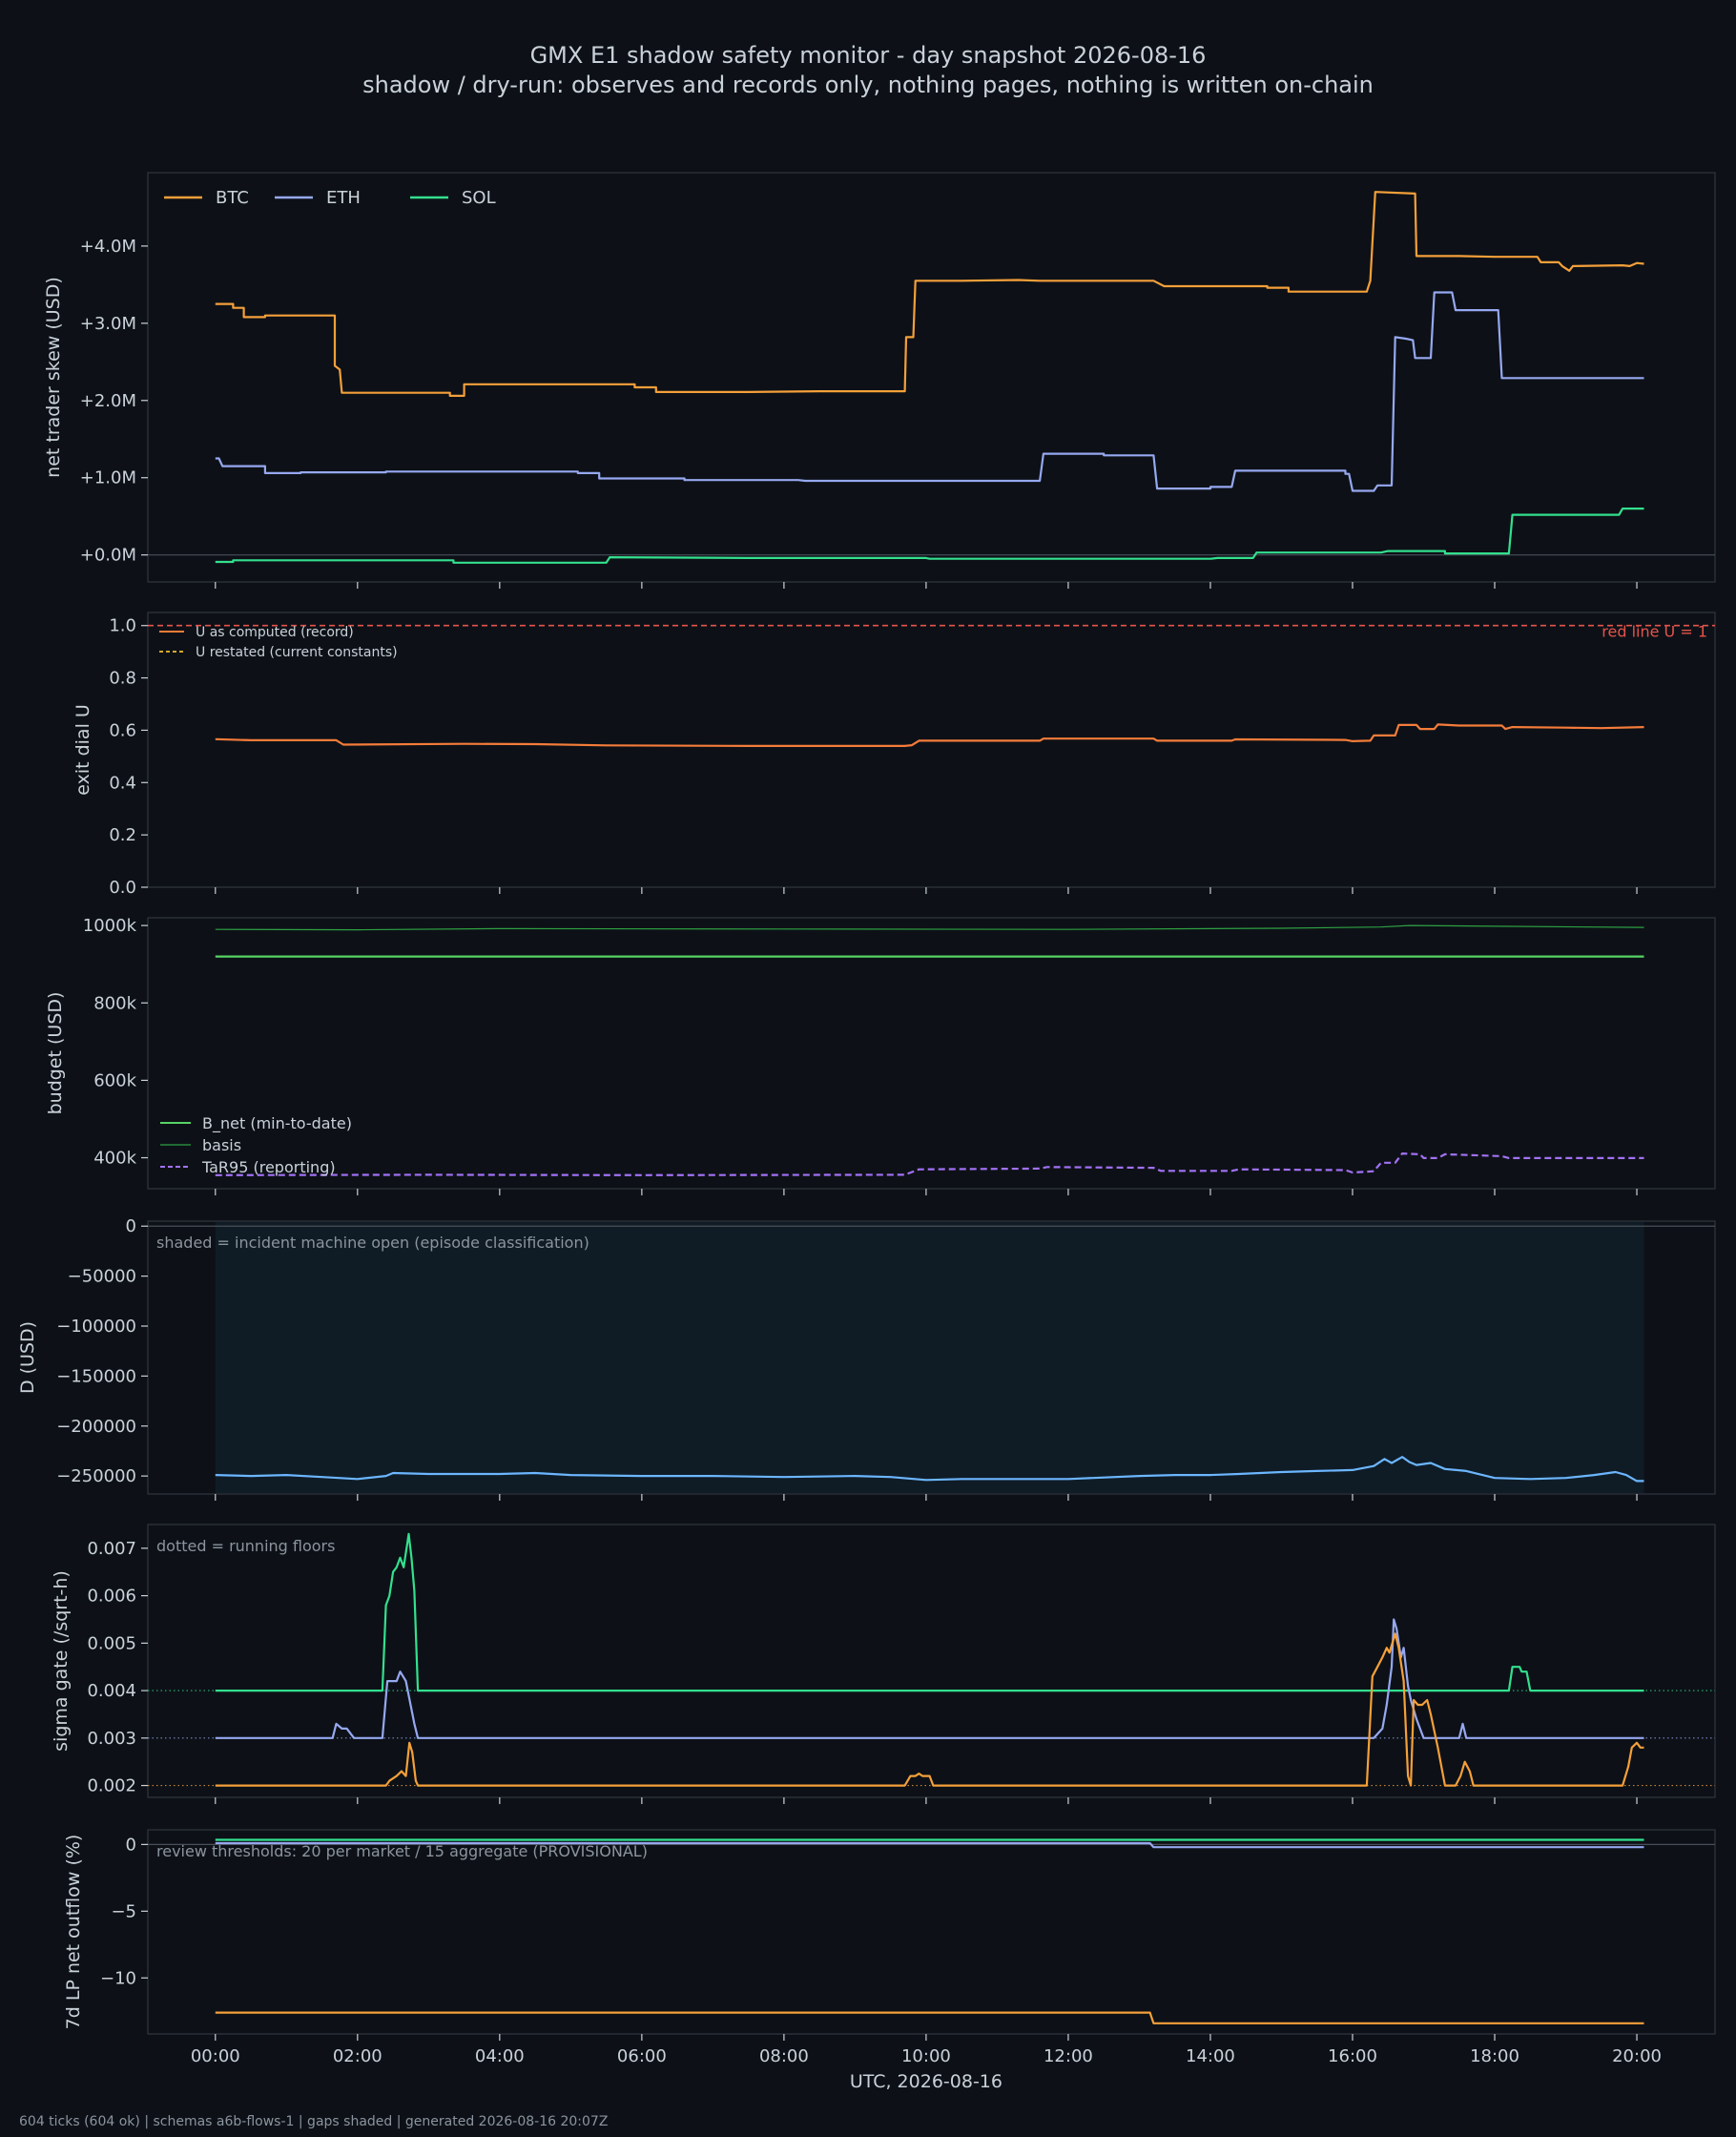 The width and height of the screenshot is (1736, 2137). Describe the element at coordinates (929, 927) in the screenshot. I see `series-line-basis` at that location.